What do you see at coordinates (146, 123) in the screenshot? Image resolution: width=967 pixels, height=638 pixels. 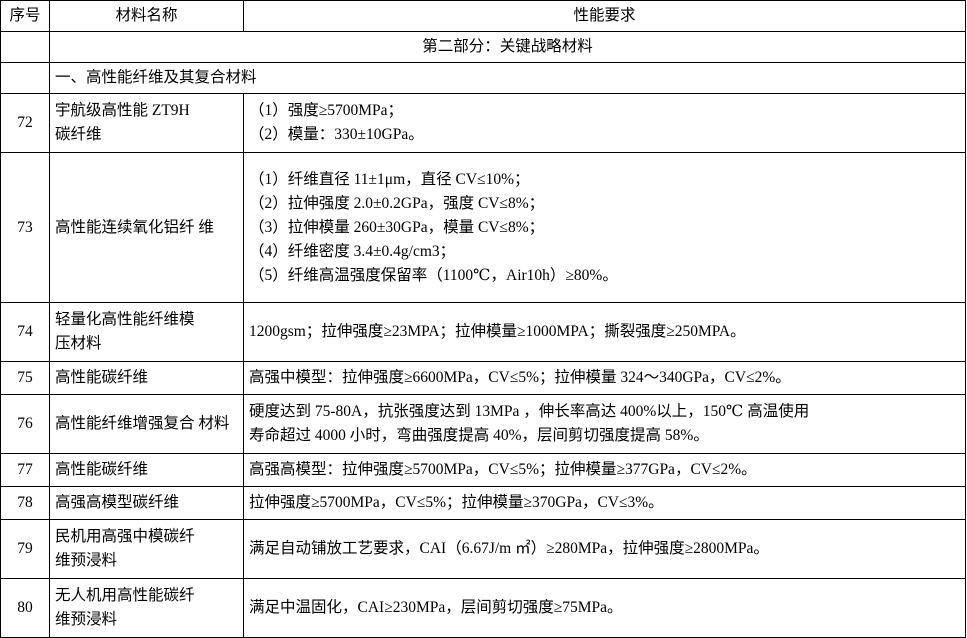 I see `row-material-name: 宇航级高性能 ZT9H 碳纤维` at bounding box center [146, 123].